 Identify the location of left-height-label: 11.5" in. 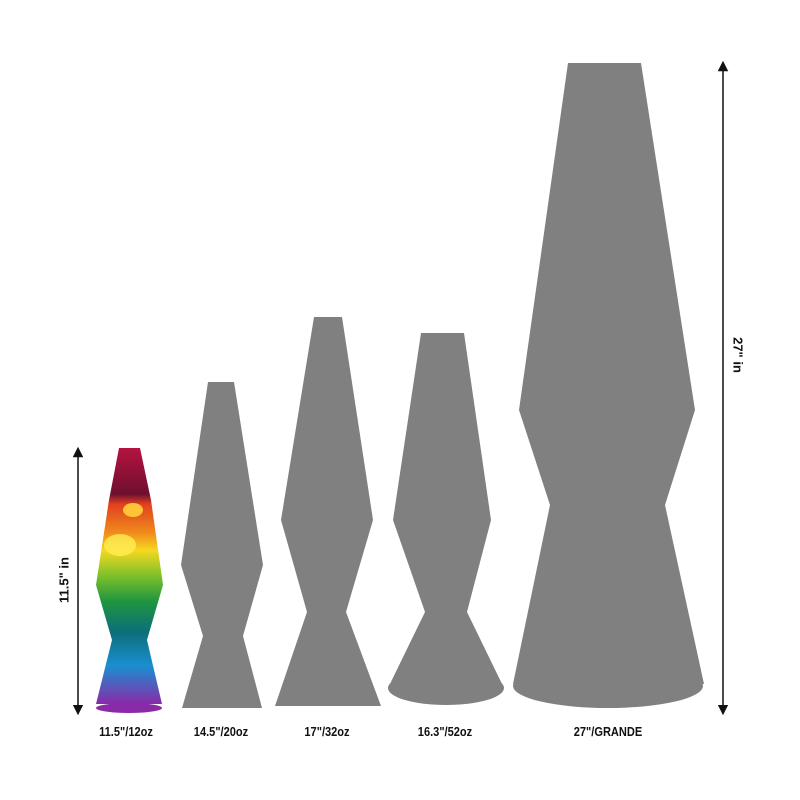
(64, 580).